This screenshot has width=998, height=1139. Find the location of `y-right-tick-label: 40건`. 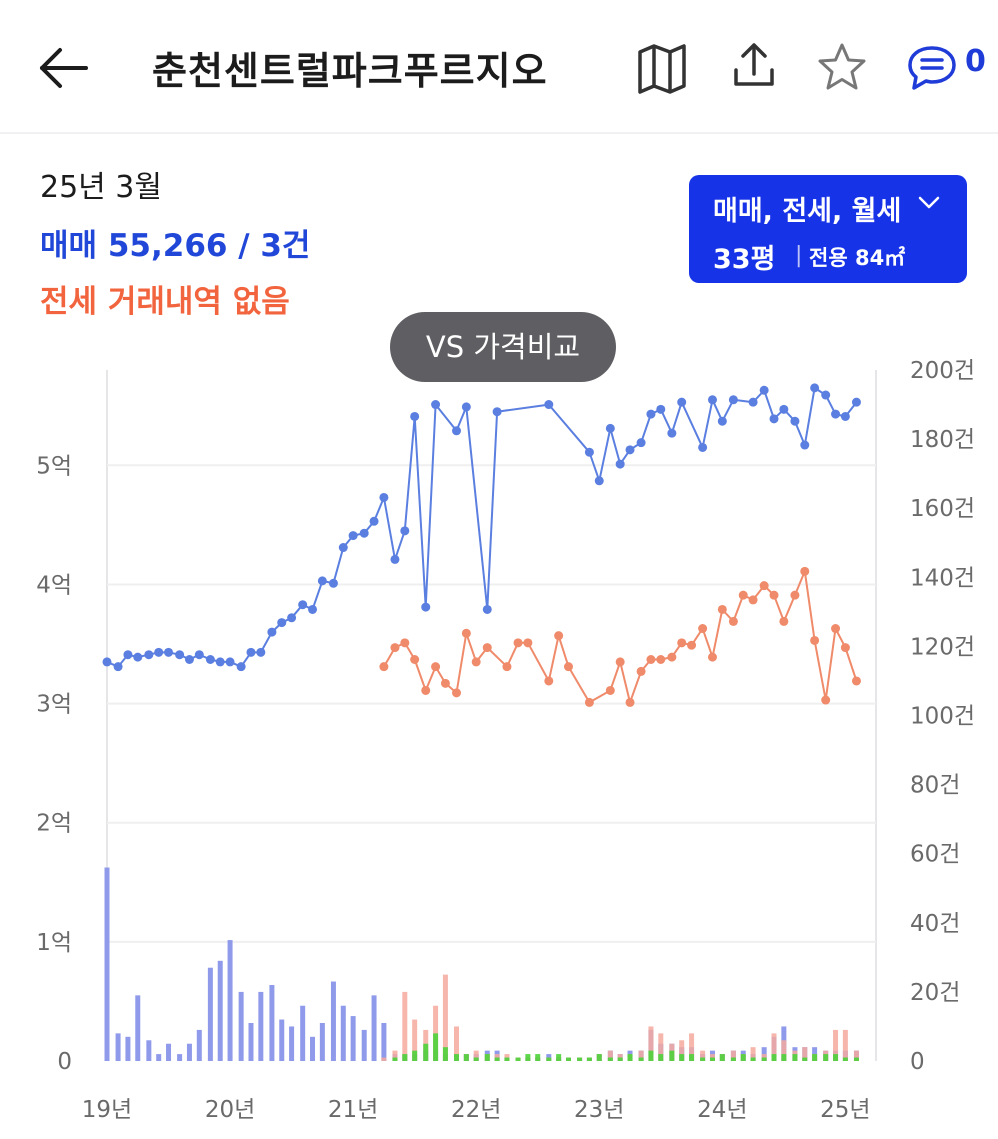

y-right-tick-label: 40건 is located at coordinates (935, 924).